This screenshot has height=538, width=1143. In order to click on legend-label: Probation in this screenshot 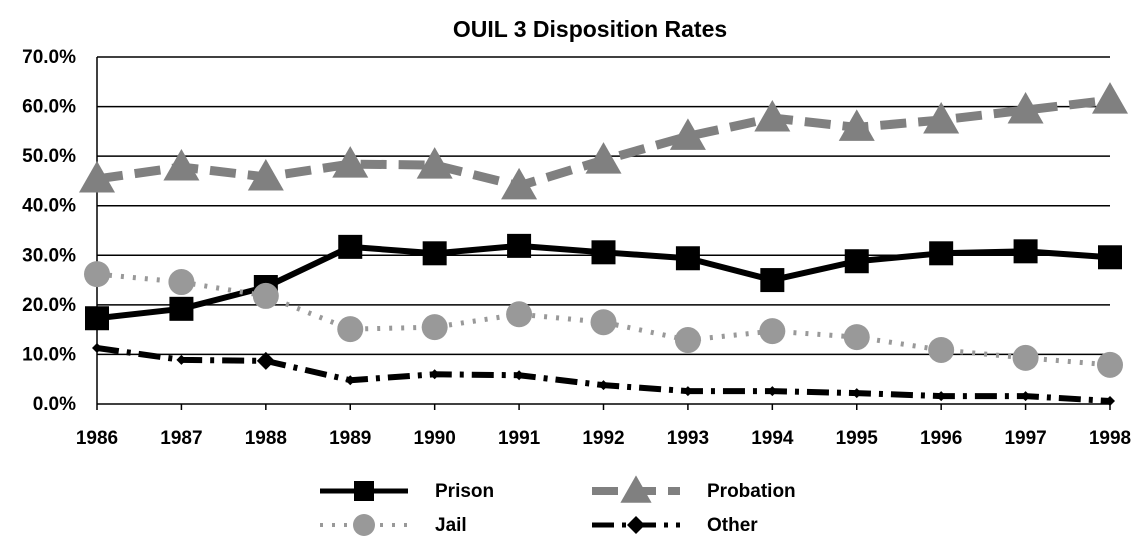, I will do `click(751, 491)`.